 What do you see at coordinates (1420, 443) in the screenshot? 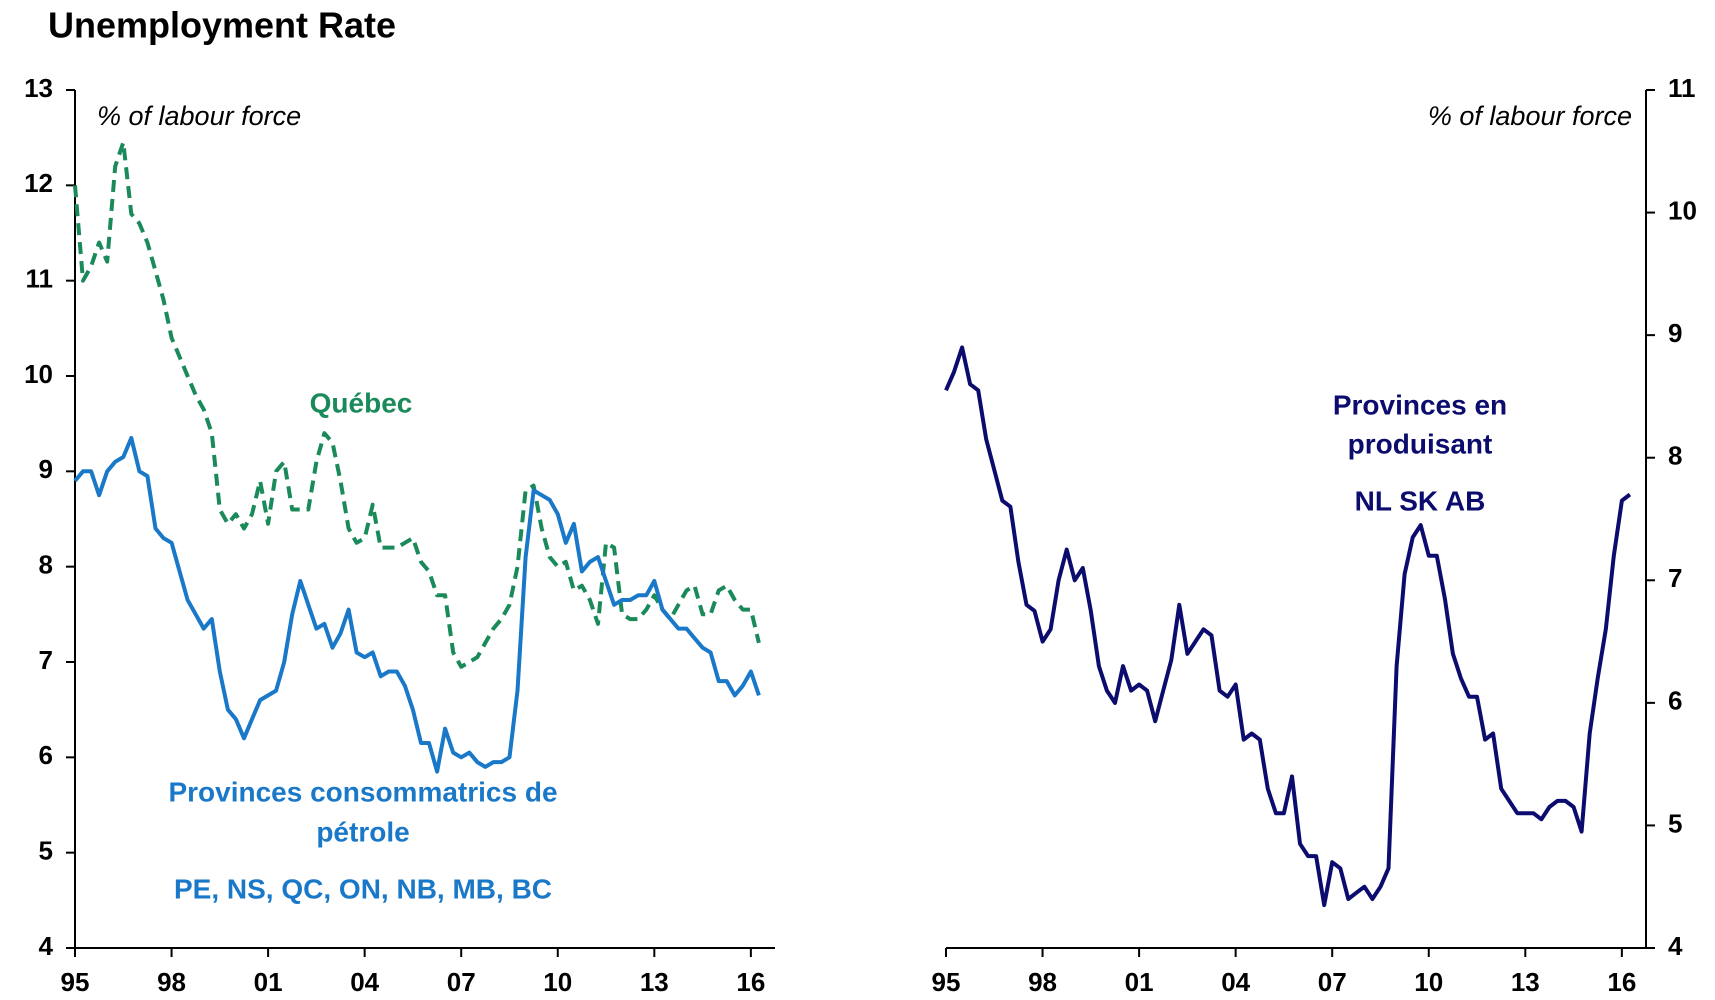
I see `annotation: produisant` at bounding box center [1420, 443].